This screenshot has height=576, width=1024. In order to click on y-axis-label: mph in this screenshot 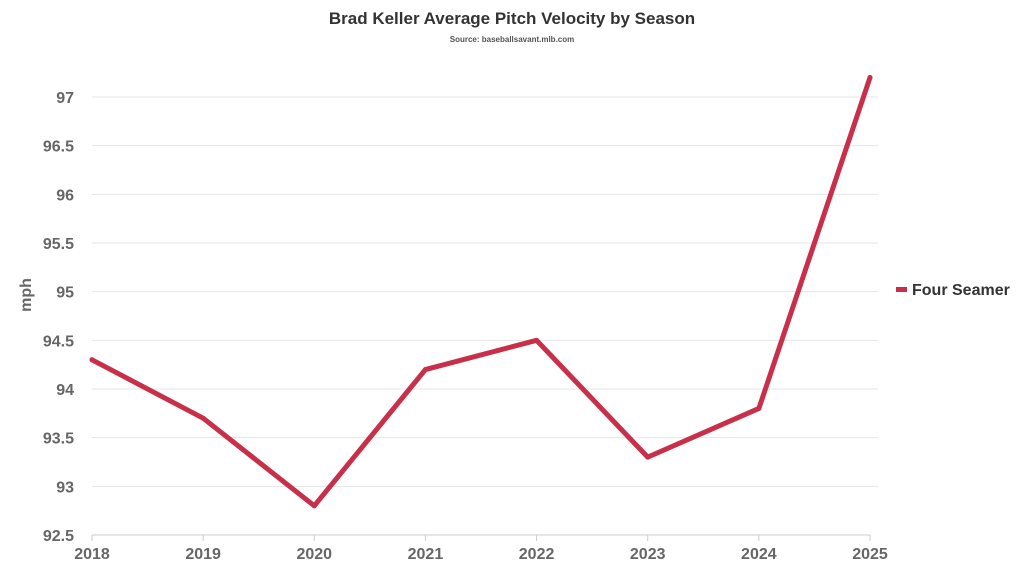, I will do `click(26, 295)`.